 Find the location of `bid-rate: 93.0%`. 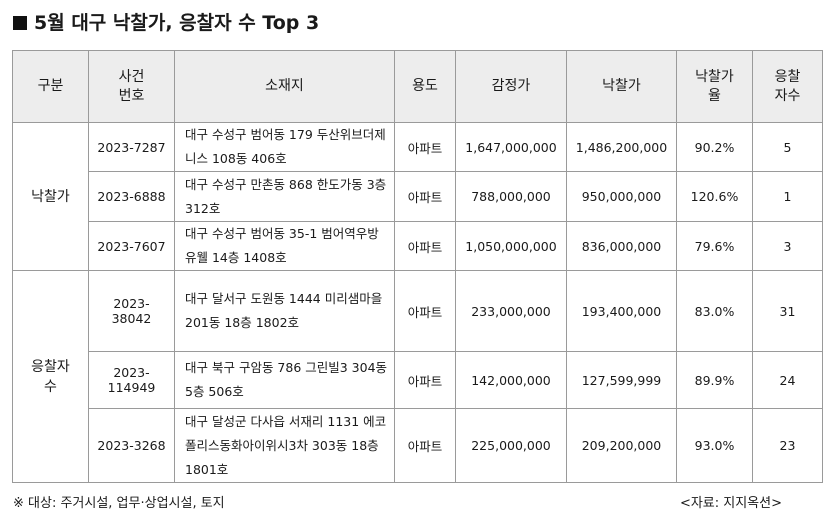

bid-rate: 93.0% is located at coordinates (714, 445).